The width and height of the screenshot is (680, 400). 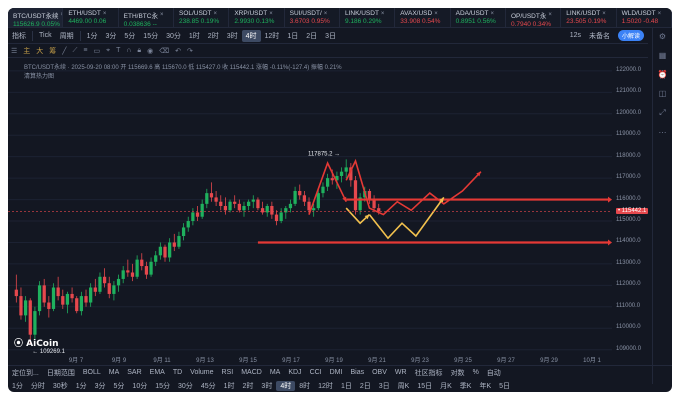 What do you see at coordinates (457, 373) in the screenshot?
I see `indicator-item: 对数` at bounding box center [457, 373].